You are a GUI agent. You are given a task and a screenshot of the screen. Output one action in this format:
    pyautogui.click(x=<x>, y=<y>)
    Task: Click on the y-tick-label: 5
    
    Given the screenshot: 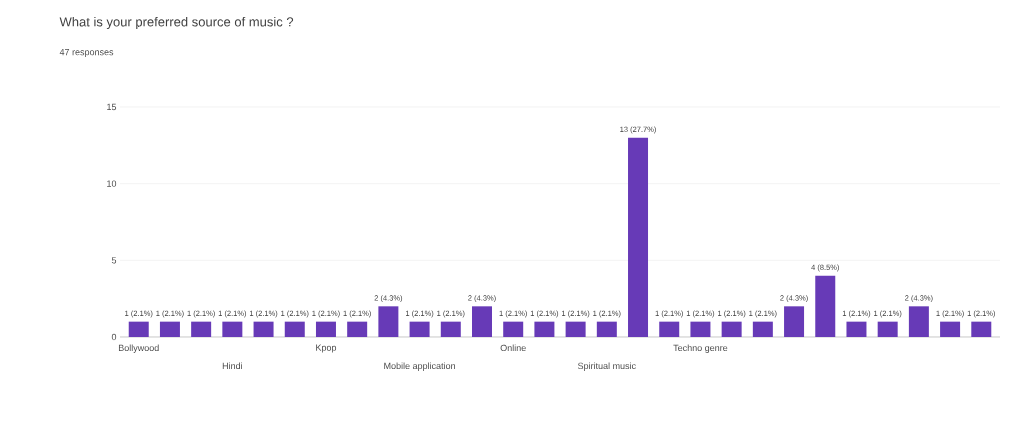 What is the action you would take?
    pyautogui.click(x=114, y=260)
    